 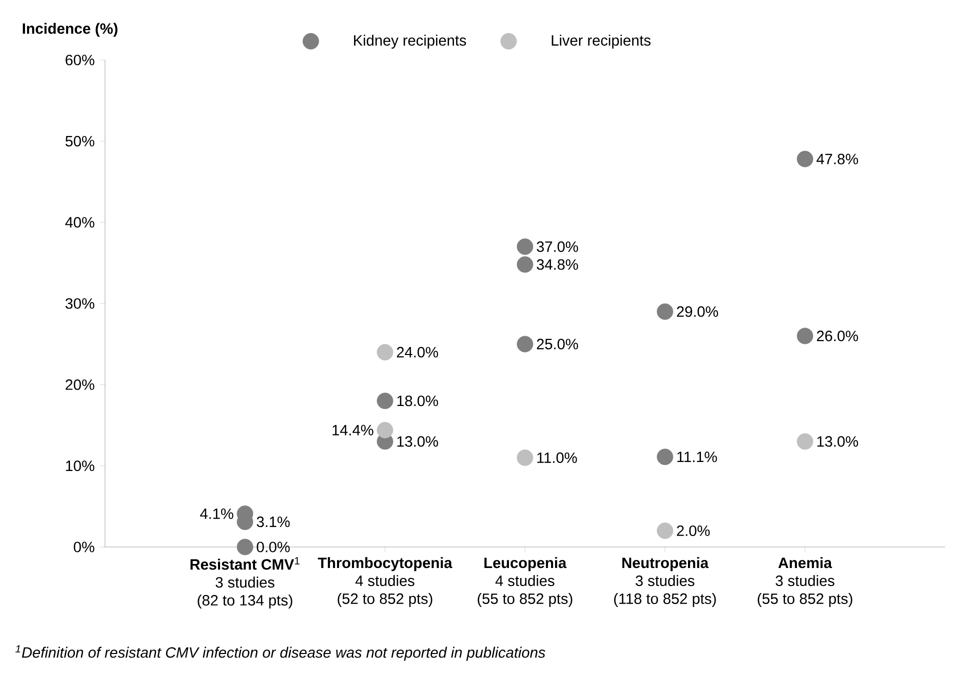 I want to click on x-tick-label: Leucopenia 4 studies (55 to 852 pts), so click(x=525, y=582).